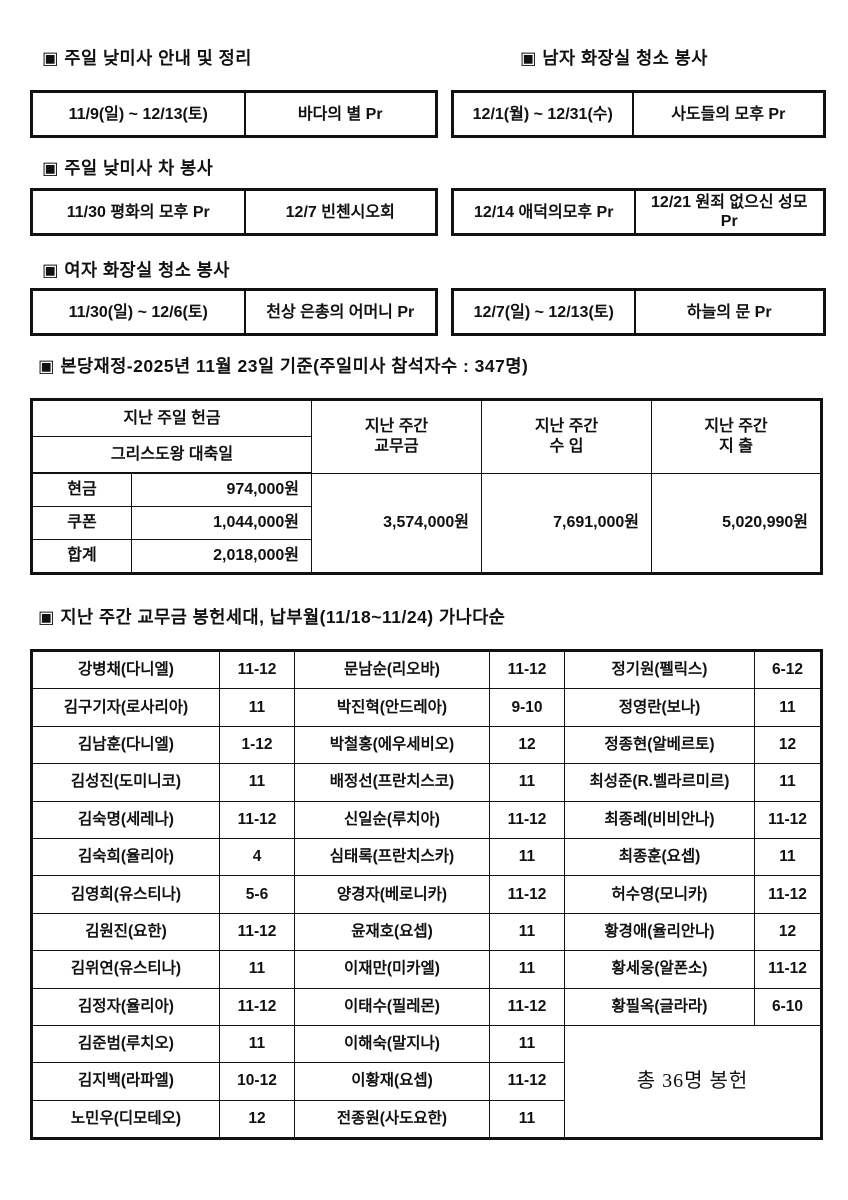  I want to click on offering-row-label: 쿠폰, so click(81, 523).